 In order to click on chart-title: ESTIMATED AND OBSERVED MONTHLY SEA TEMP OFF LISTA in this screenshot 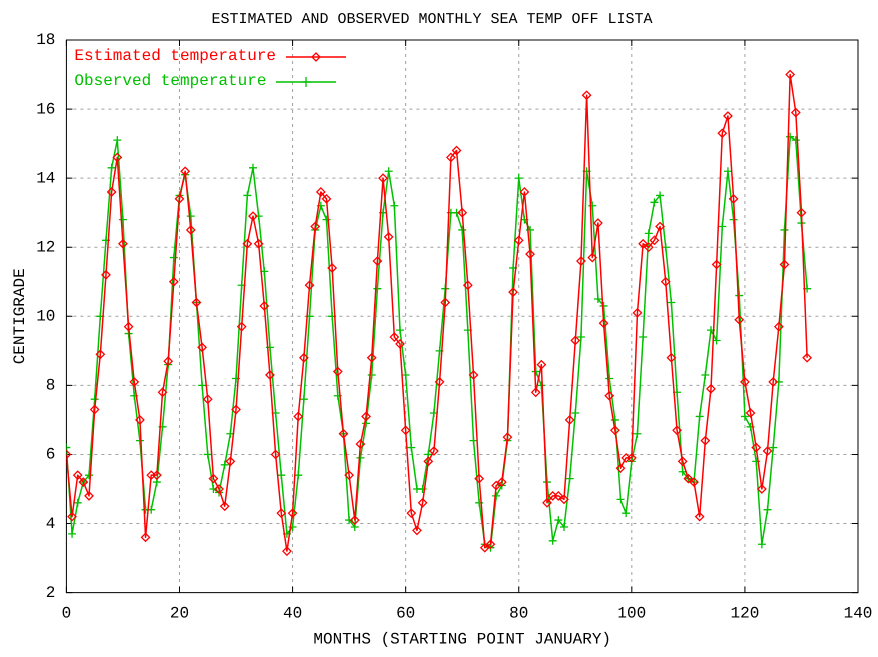, I will do `click(432, 19)`.